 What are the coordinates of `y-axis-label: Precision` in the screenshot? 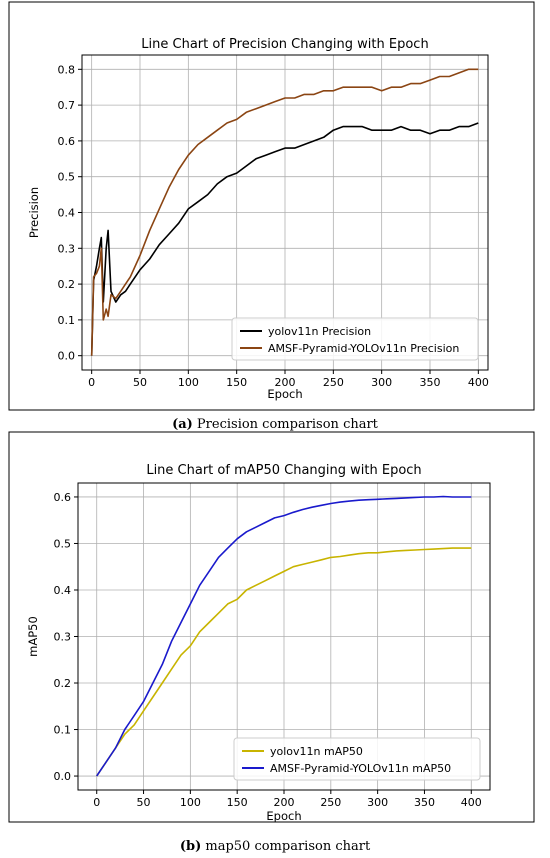 It's located at (34, 212).